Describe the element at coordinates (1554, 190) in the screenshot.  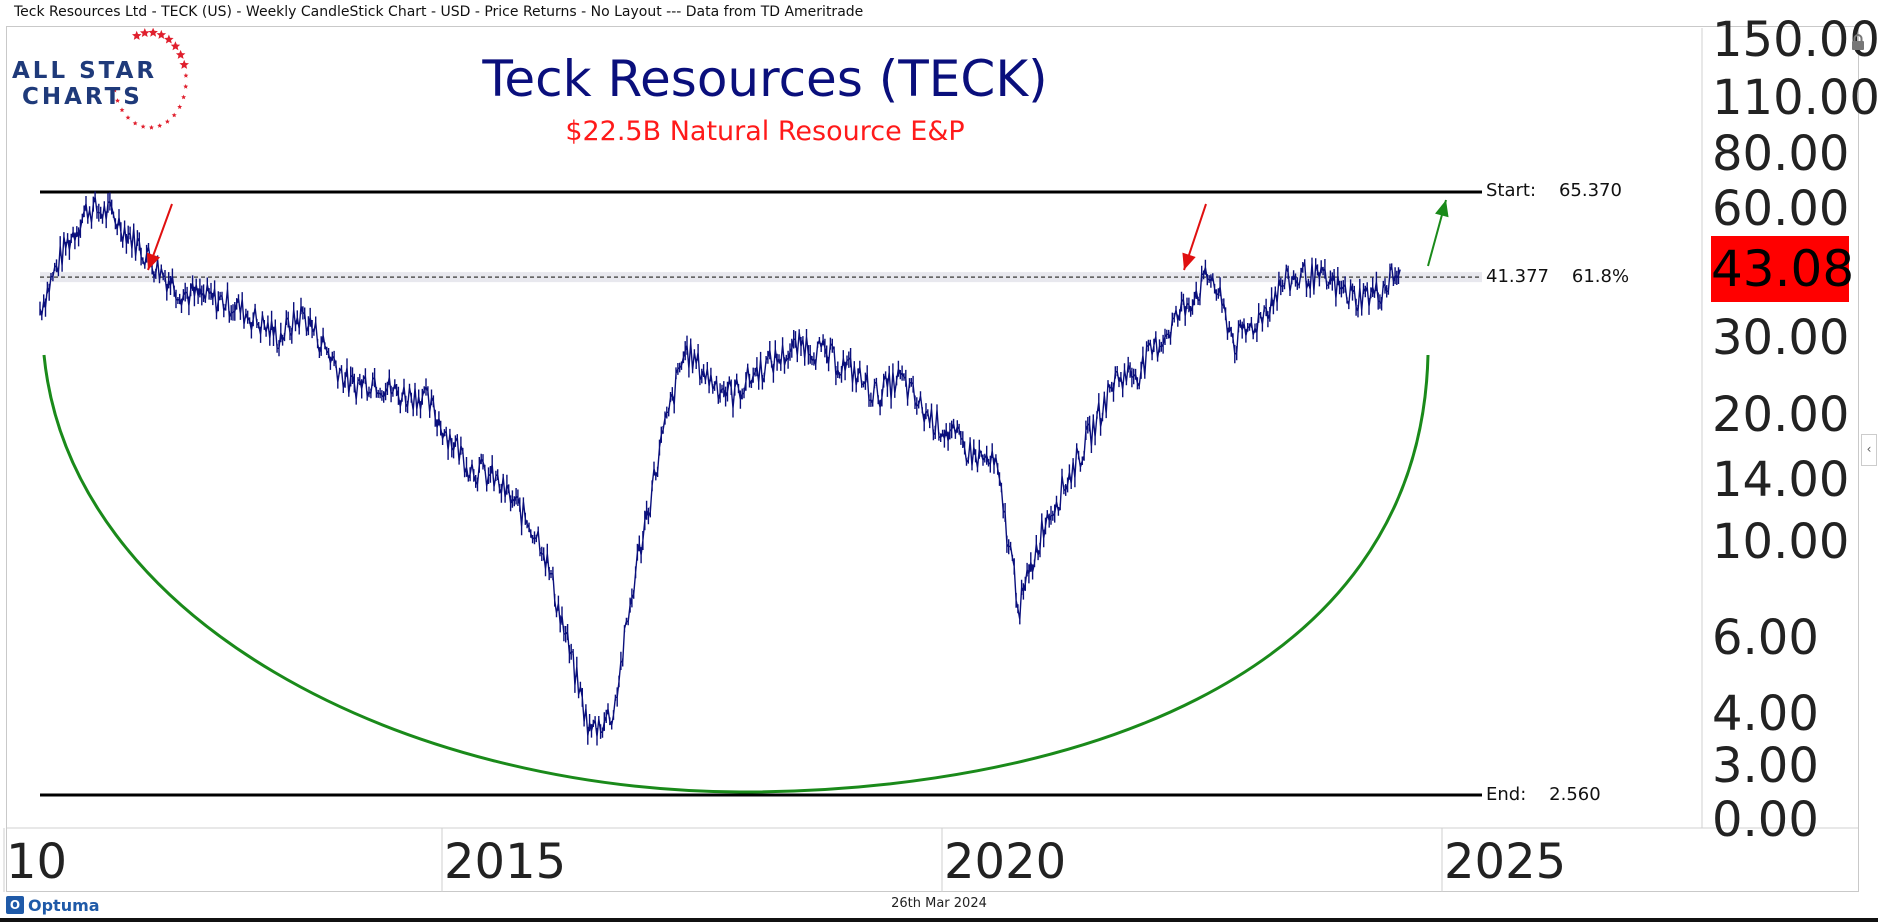
I see `level-start-label: Start: 65.370` at that location.